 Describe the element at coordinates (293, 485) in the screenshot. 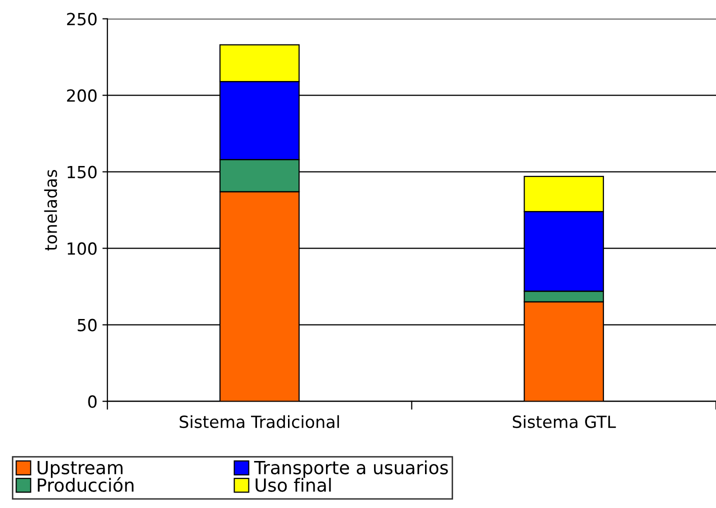

I see `legend-label: Uso final` at that location.